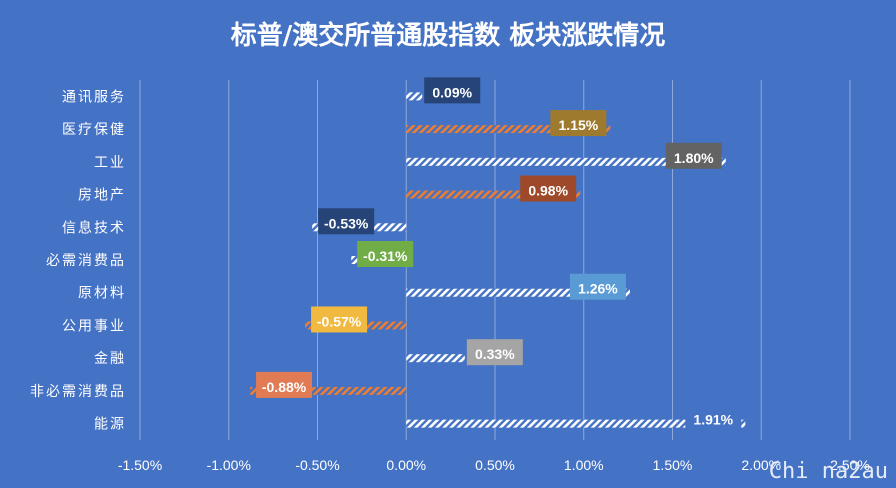  Describe the element at coordinates (284, 387) in the screenshot. I see `data-label: -0.88%` at that location.